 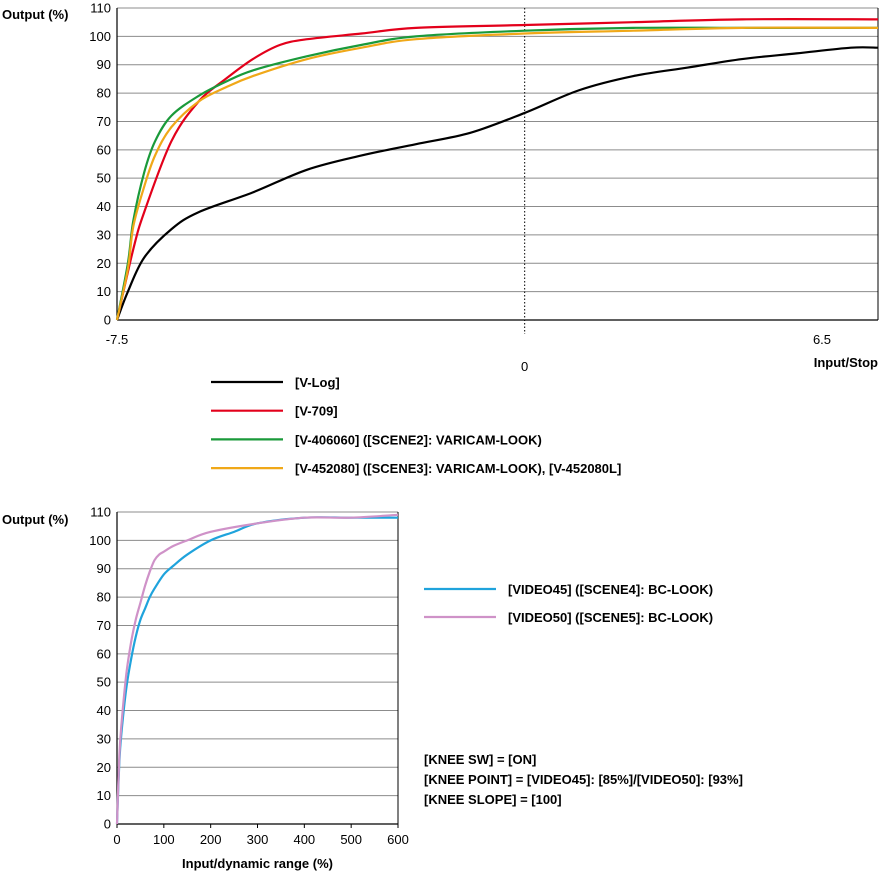 What do you see at coordinates (418, 439) in the screenshot?
I see `legend-label: [V-406060] ([SCENE2]: VARICAM-LOOK)` at bounding box center [418, 439].